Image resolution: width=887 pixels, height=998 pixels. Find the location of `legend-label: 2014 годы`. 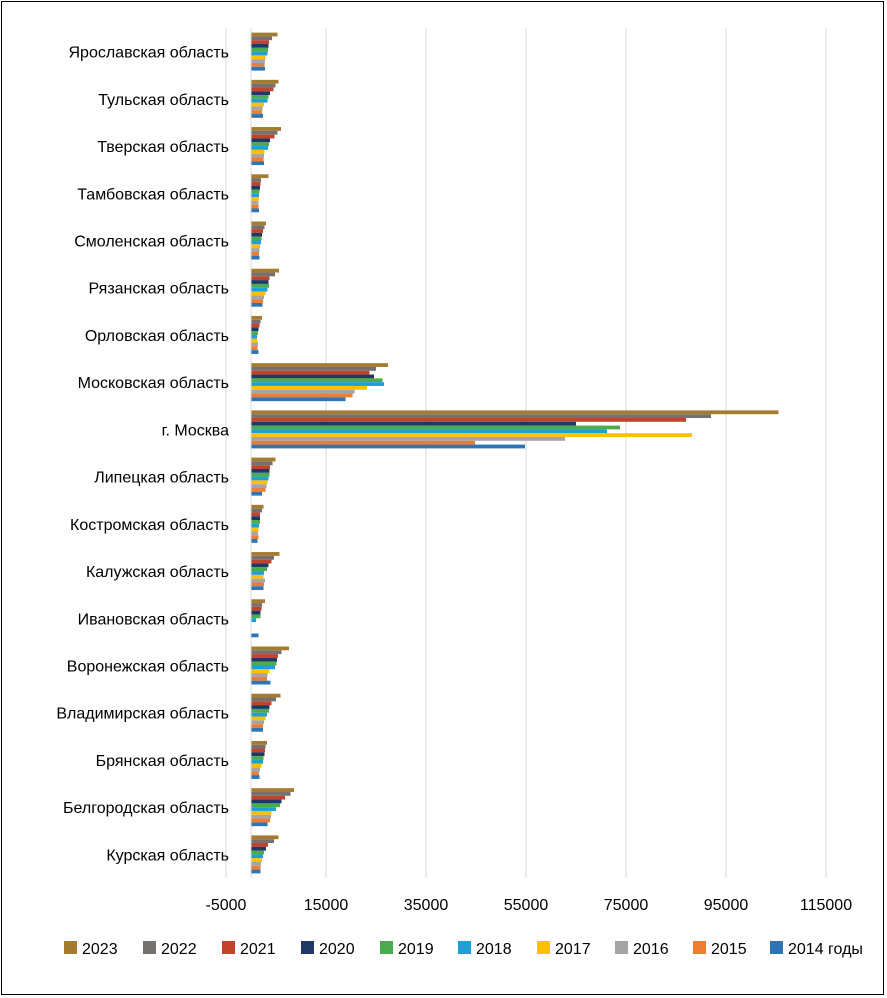

legend-label: 2014 годы is located at coordinates (825, 949).